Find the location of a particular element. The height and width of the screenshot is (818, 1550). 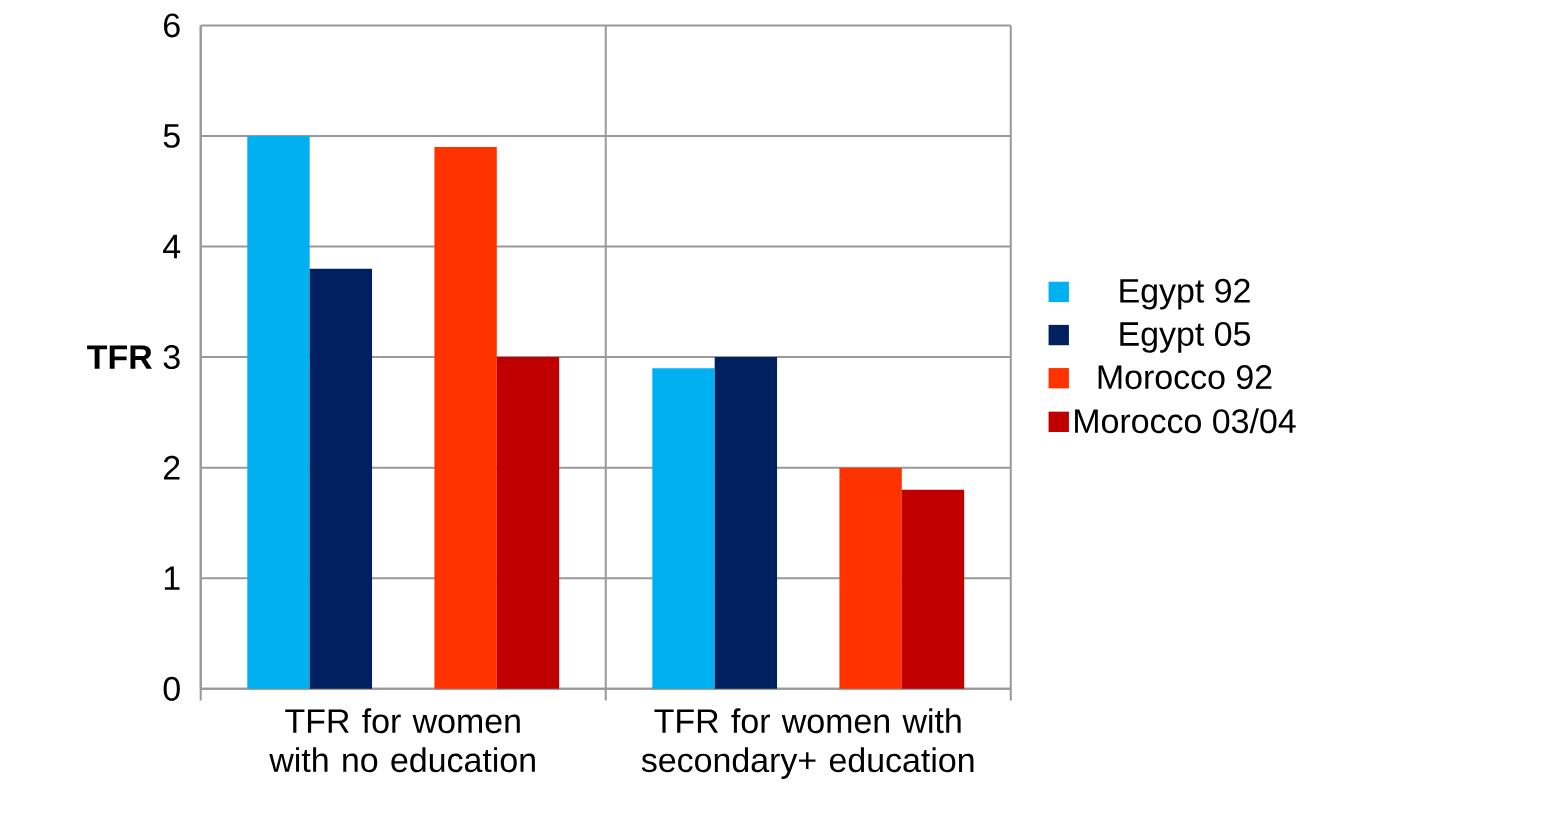

y-axis-title: TFR is located at coordinates (119, 357).